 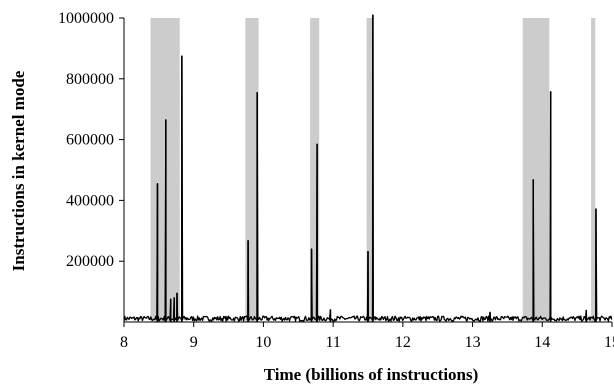 I want to click on x-tick-label: 9, so click(x=194, y=342).